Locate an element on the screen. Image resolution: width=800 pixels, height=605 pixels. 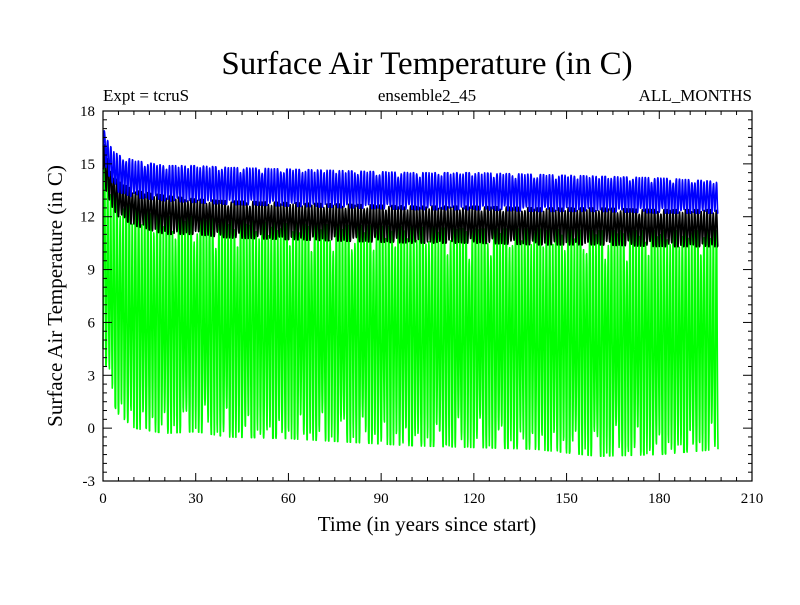
x-tick-label: 180 is located at coordinates (659, 499).